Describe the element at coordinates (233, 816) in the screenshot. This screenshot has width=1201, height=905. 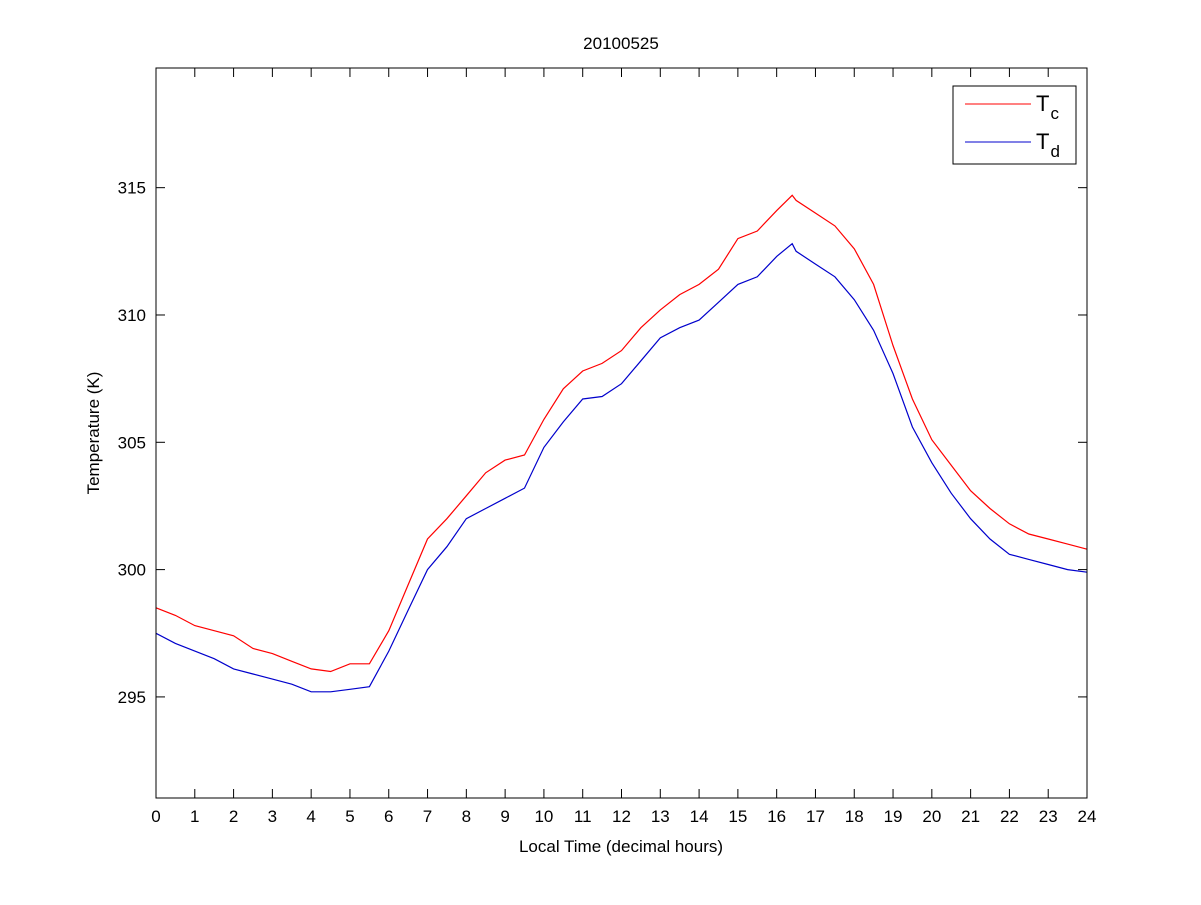
I see `x-tick-label: 2` at that location.